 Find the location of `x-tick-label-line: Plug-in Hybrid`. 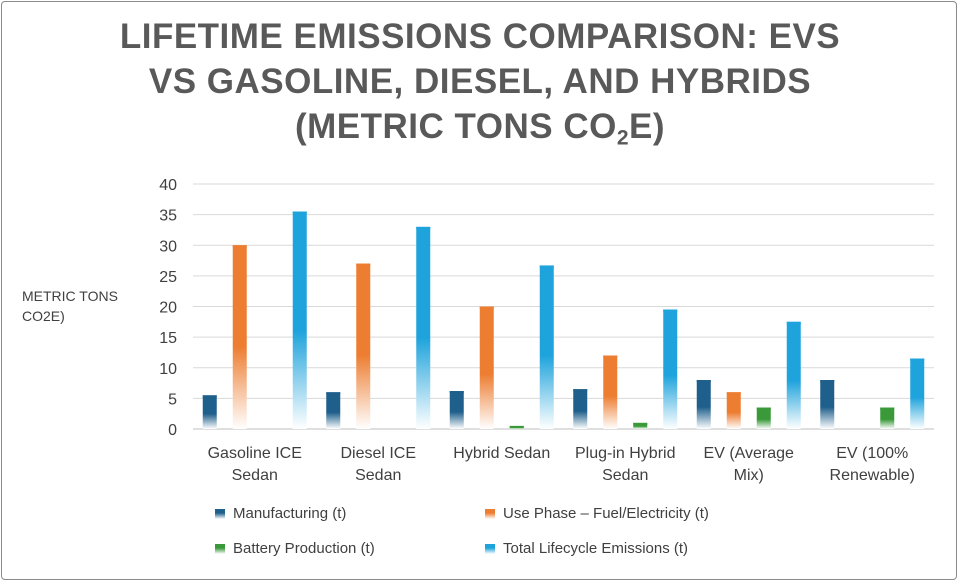

x-tick-label-line: Plug-in Hybrid is located at coordinates (625, 453).